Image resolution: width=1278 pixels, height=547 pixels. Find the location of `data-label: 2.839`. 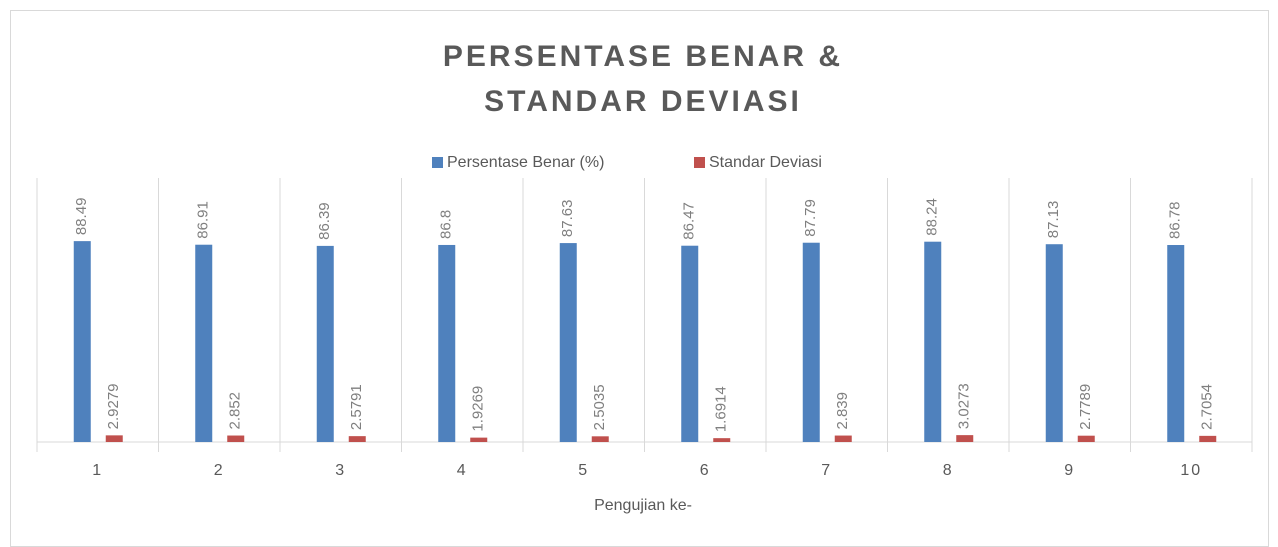

data-label: 2.839 is located at coordinates (842, 411).